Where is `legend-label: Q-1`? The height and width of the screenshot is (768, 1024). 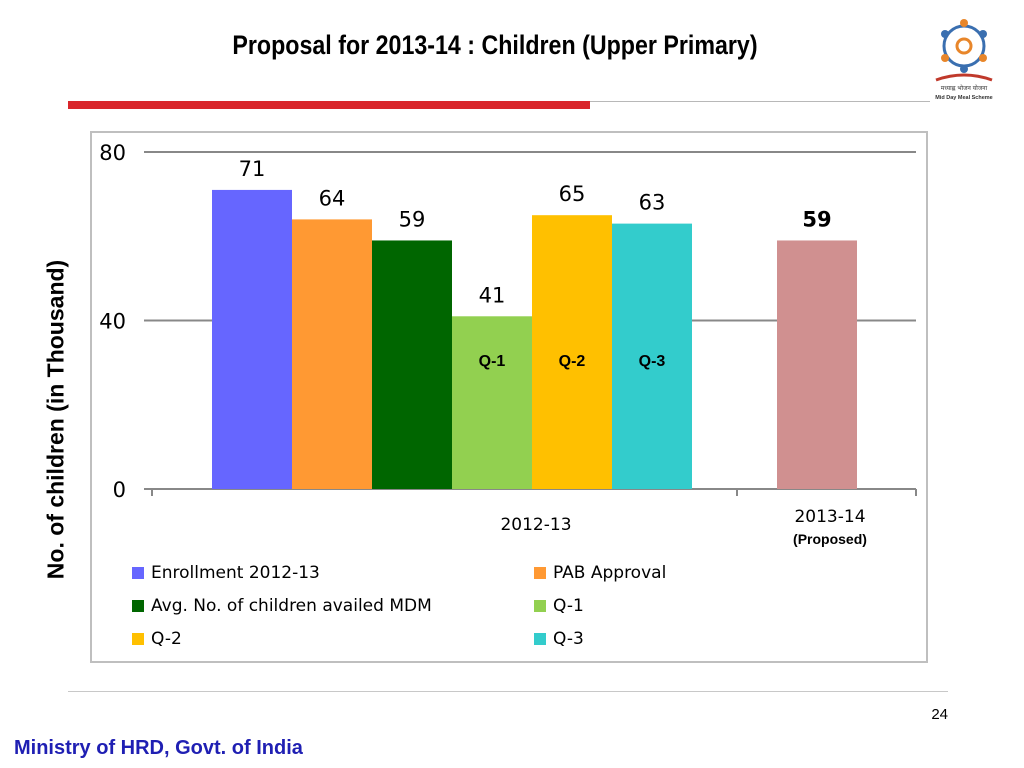
legend-label: Q-1 is located at coordinates (568, 606).